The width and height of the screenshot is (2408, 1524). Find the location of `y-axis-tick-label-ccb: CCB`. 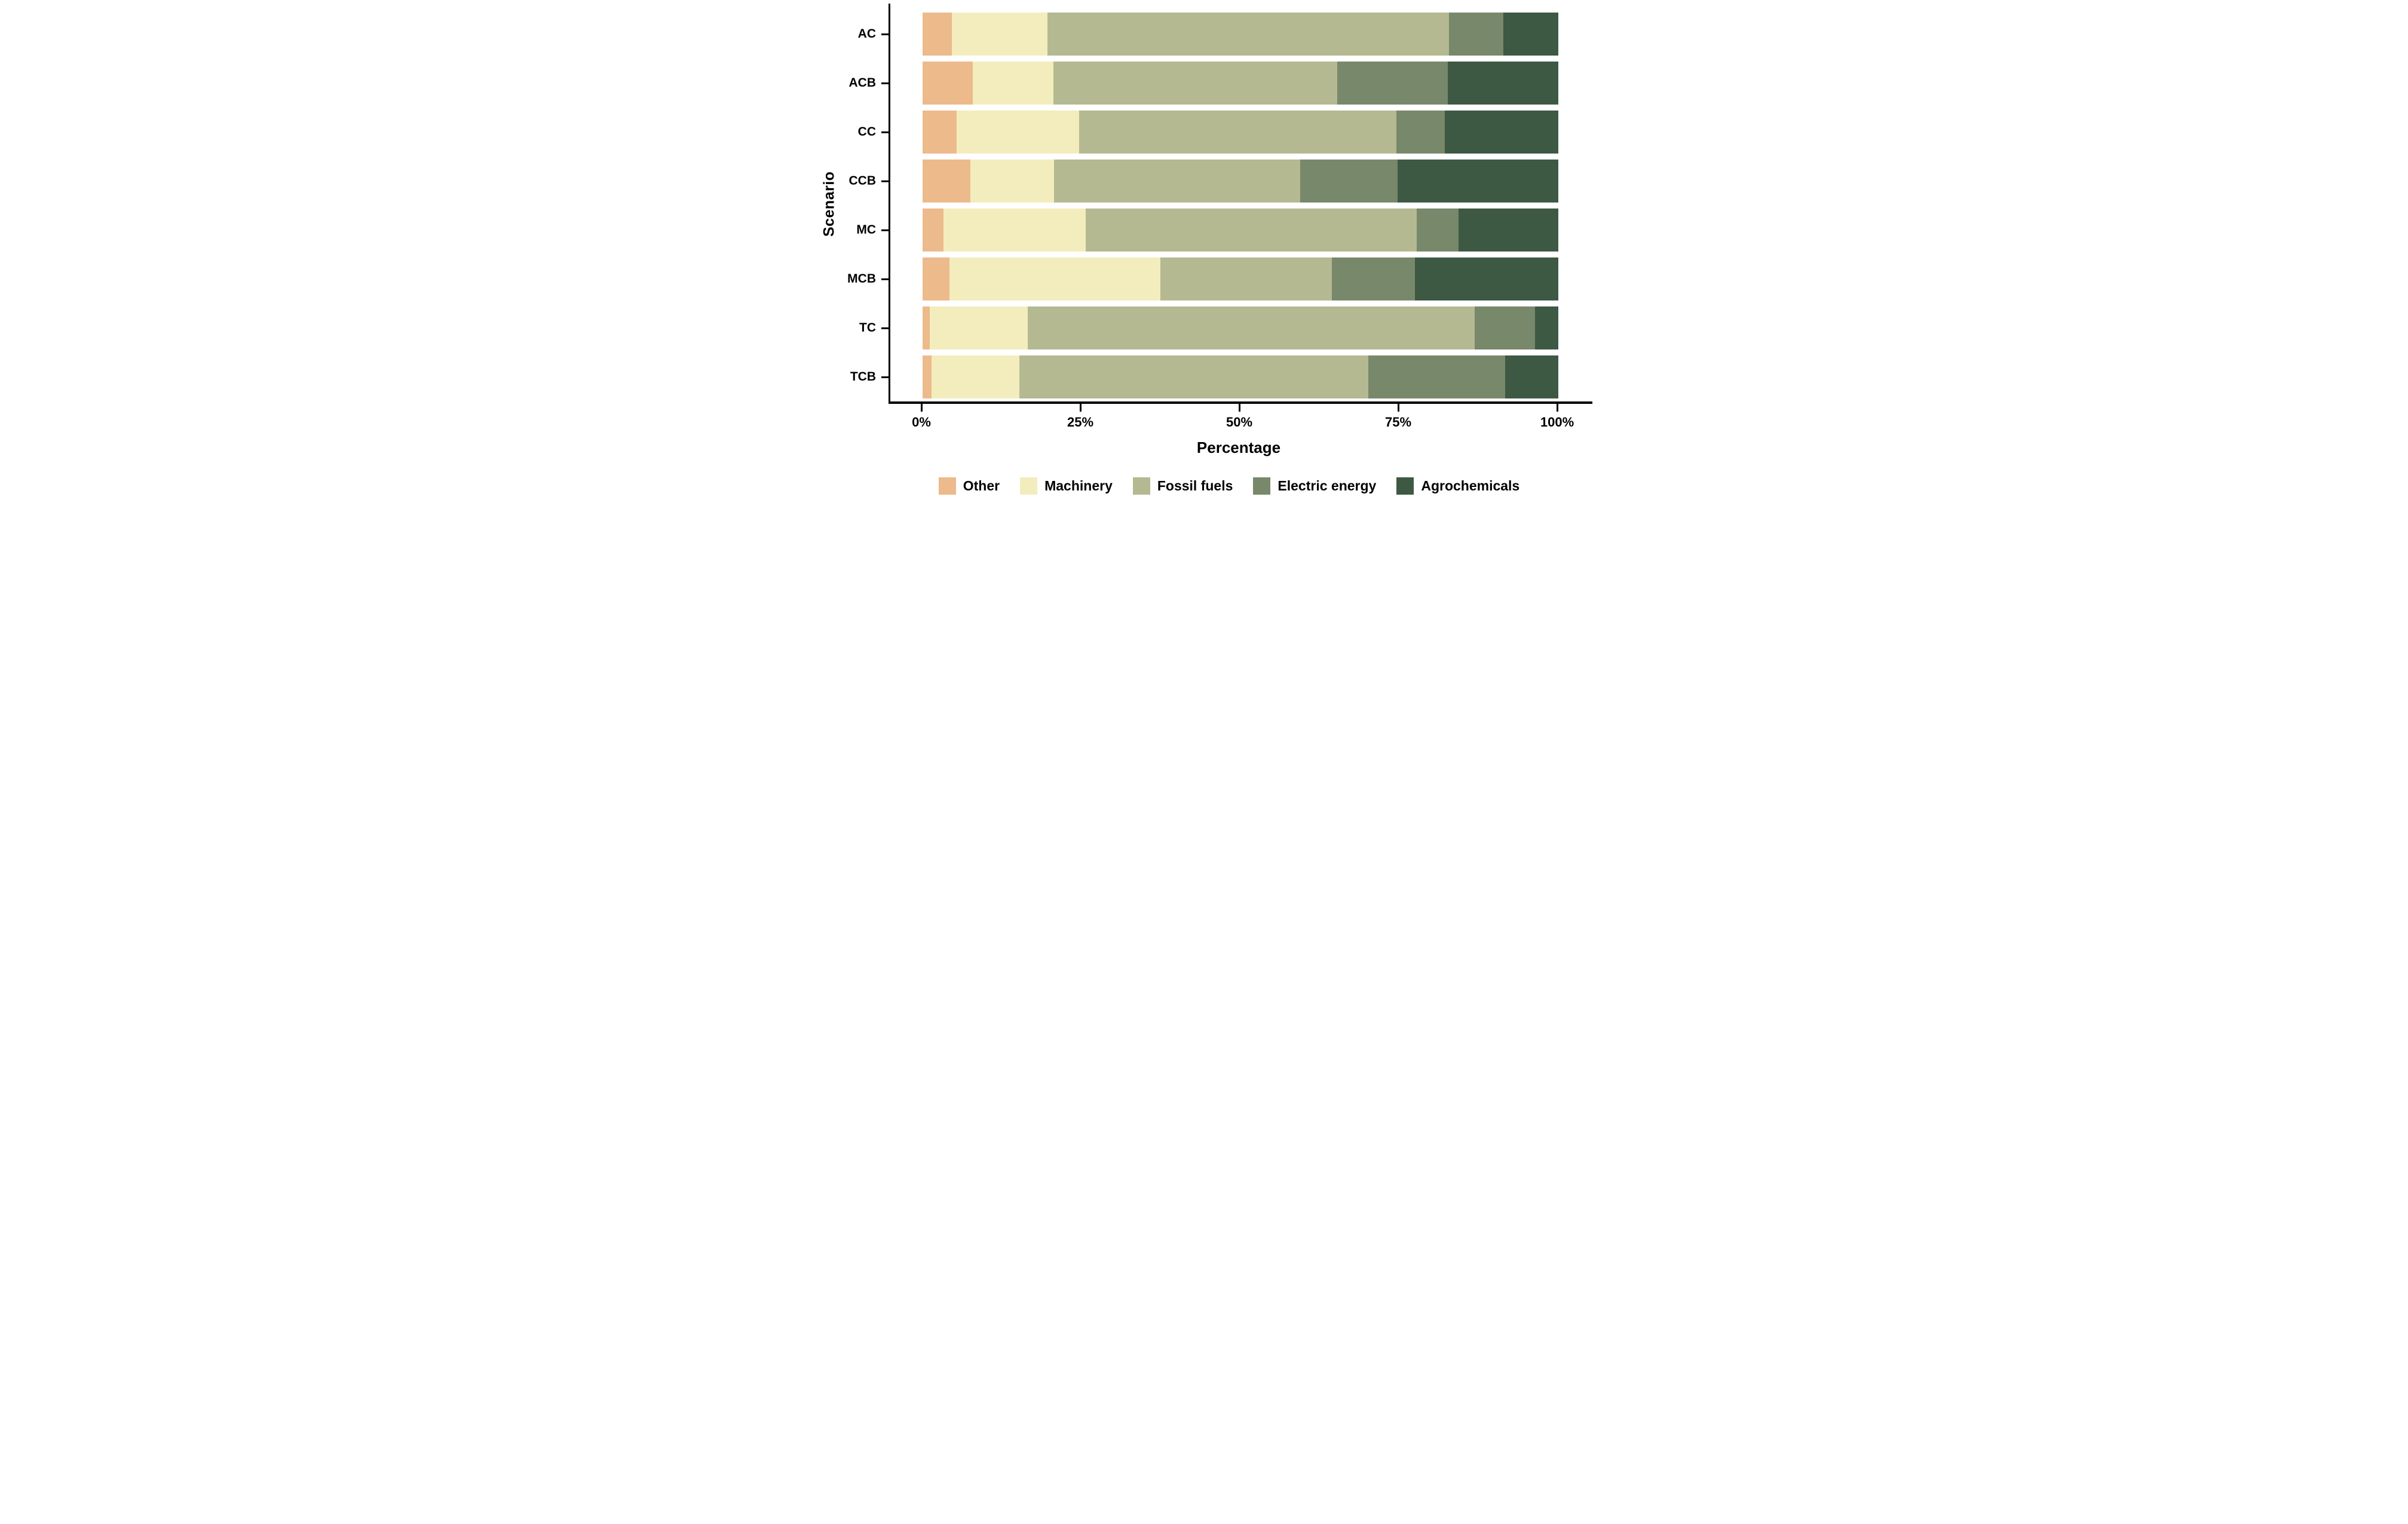

y-axis-tick-label-ccb: CCB is located at coordinates (862, 181).